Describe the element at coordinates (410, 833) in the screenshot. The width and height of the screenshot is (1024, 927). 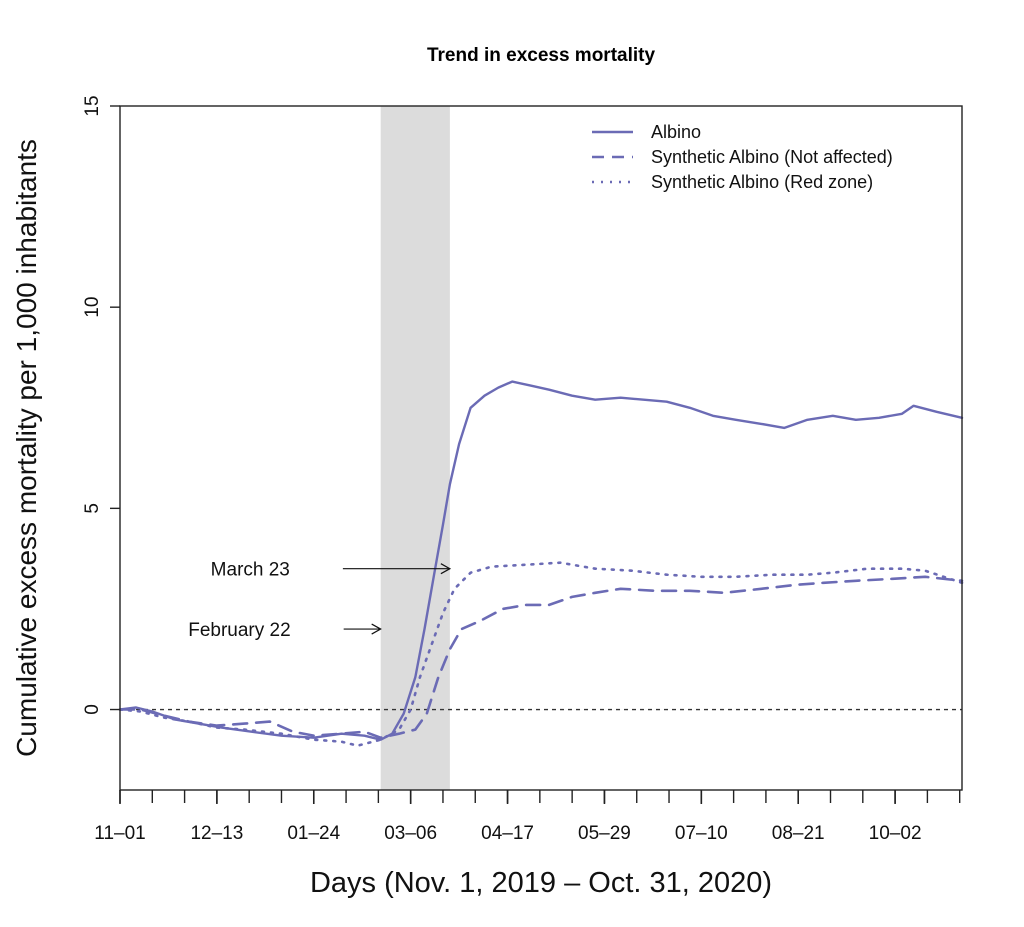
I see `x-tick-label: 03–06` at that location.